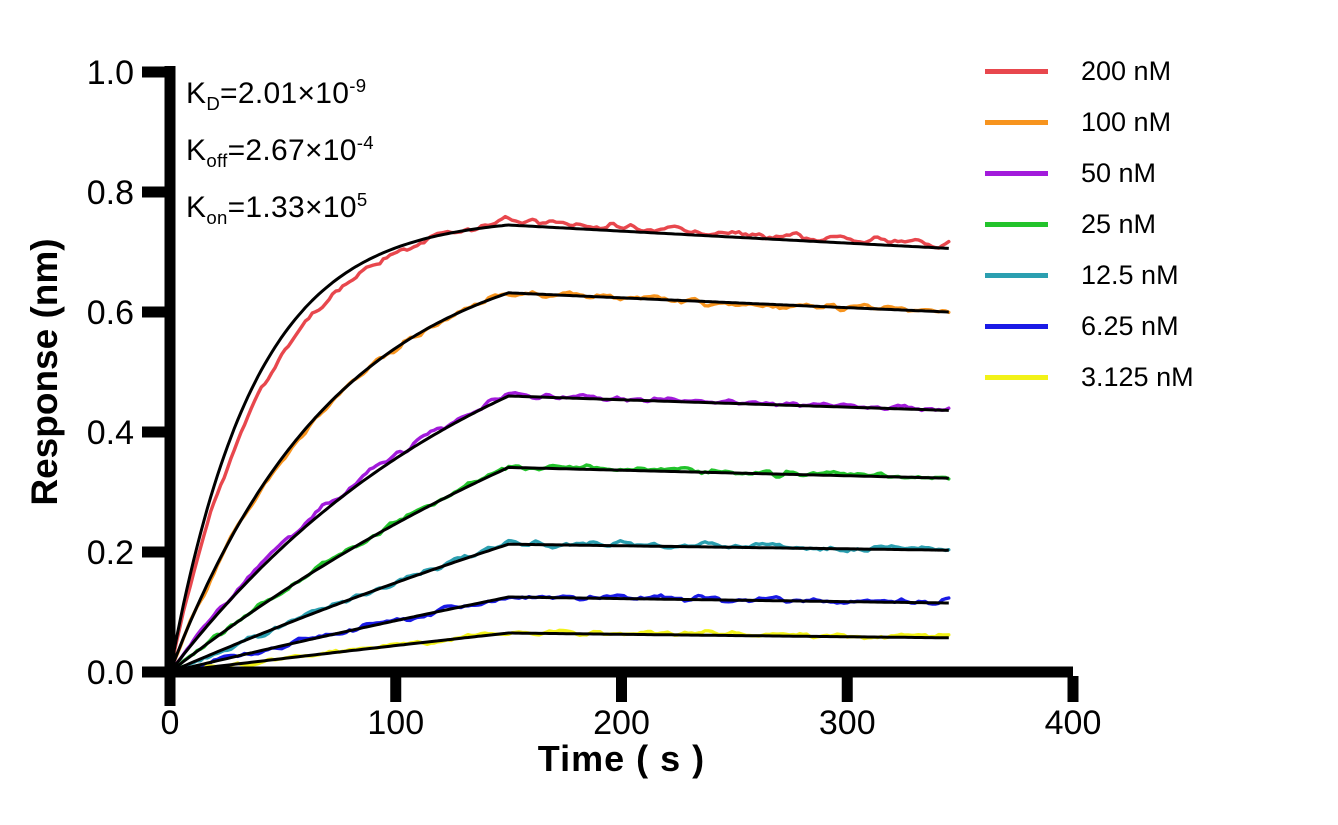 Image resolution: width=1338 pixels, height=825 pixels. I want to click on legend-label: 200 nM, so click(1126, 71).